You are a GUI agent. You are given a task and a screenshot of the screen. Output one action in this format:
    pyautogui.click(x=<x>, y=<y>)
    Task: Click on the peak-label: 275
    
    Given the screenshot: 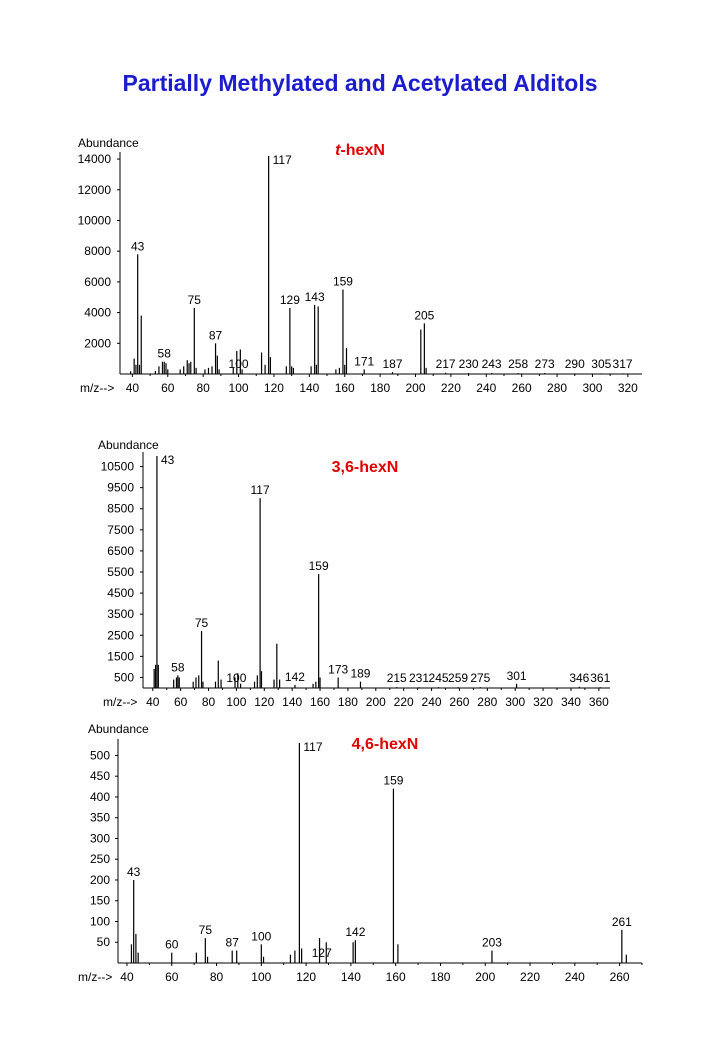 What is the action you would take?
    pyautogui.click(x=480, y=678)
    